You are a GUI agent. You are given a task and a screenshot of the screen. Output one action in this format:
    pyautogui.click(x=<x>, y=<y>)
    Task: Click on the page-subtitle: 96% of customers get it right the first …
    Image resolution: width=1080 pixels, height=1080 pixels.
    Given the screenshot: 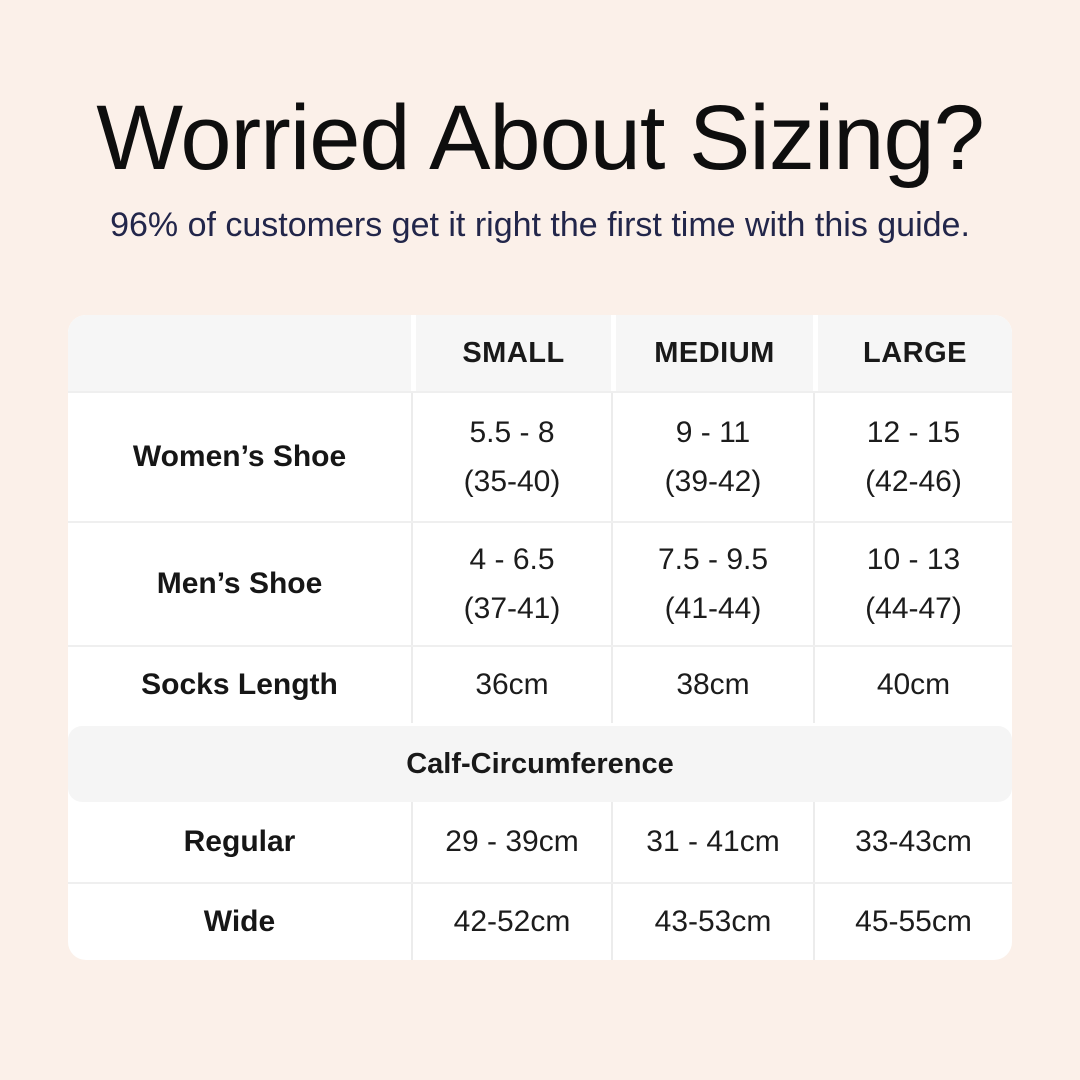 What is the action you would take?
    pyautogui.click(x=540, y=225)
    